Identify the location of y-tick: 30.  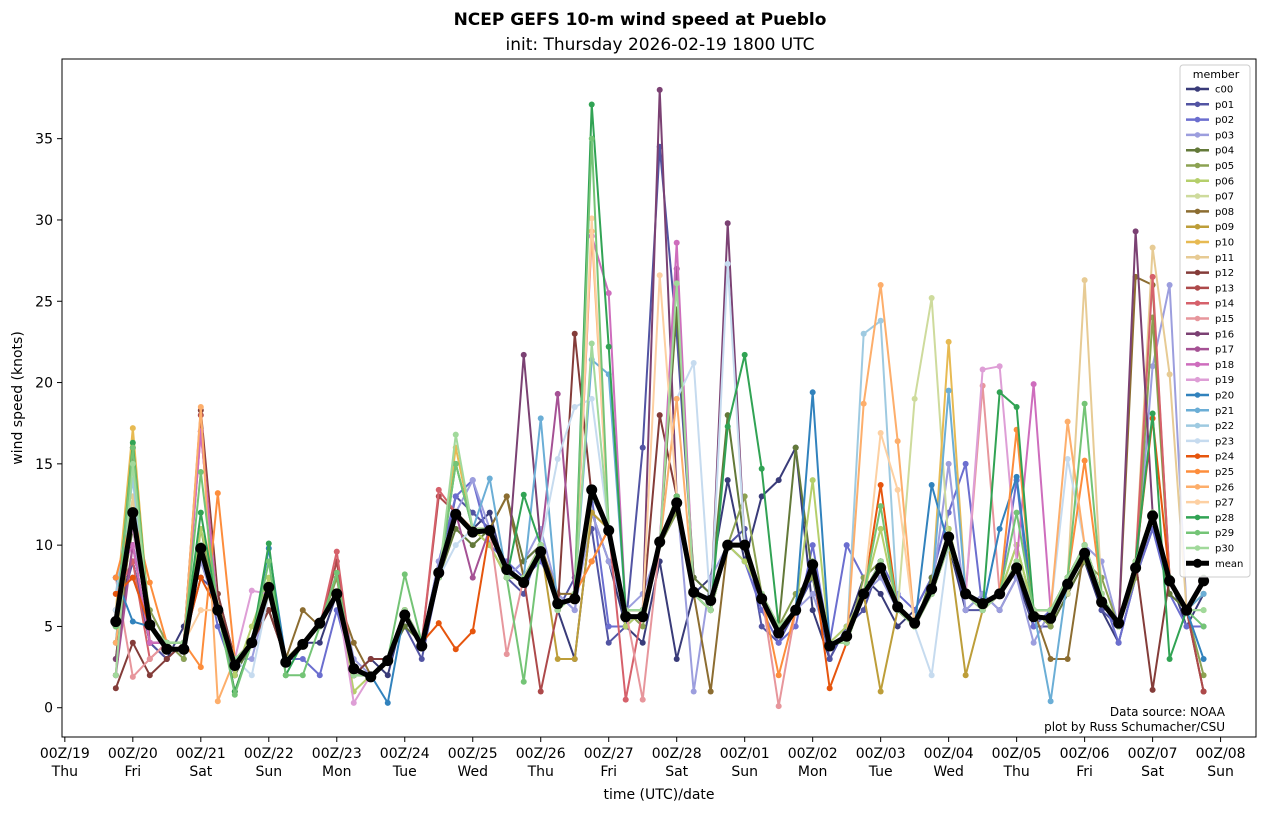
(48, 221).